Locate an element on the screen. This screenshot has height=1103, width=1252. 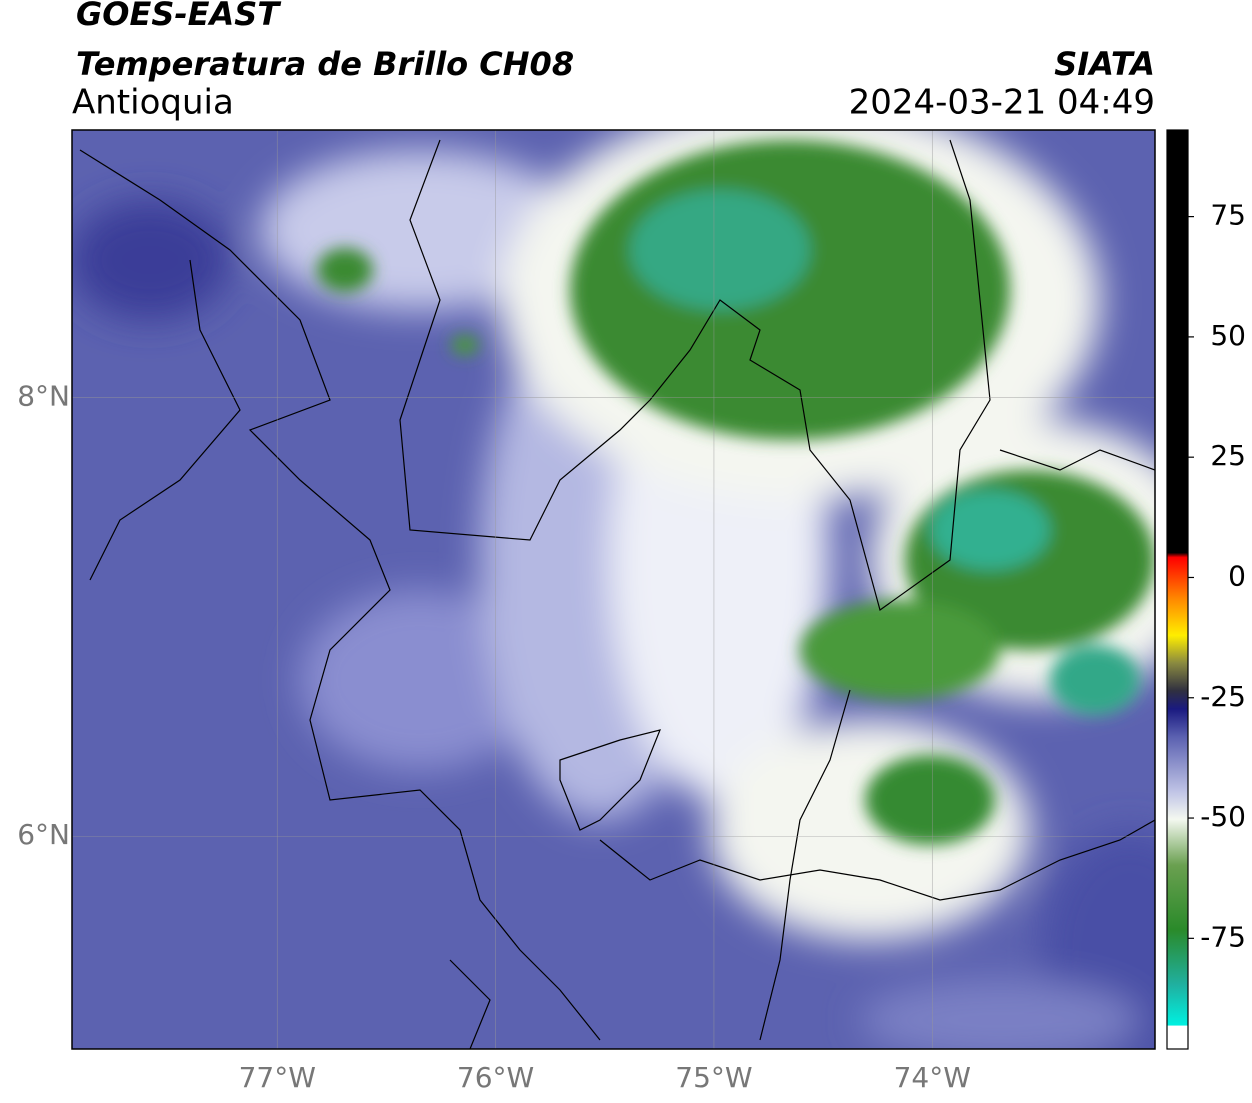
lon-tick-label: 76°W is located at coordinates (495, 1077).